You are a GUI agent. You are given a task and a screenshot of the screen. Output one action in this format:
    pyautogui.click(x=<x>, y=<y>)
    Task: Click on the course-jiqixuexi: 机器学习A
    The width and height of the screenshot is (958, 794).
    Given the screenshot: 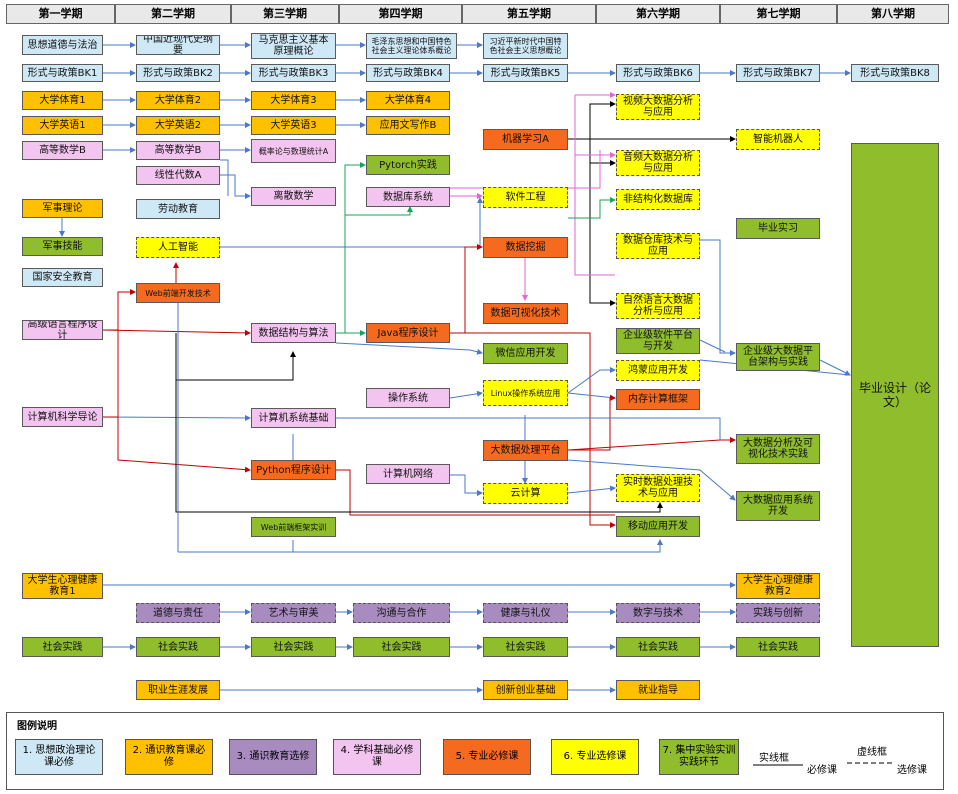 What is the action you would take?
    pyautogui.click(x=525, y=139)
    